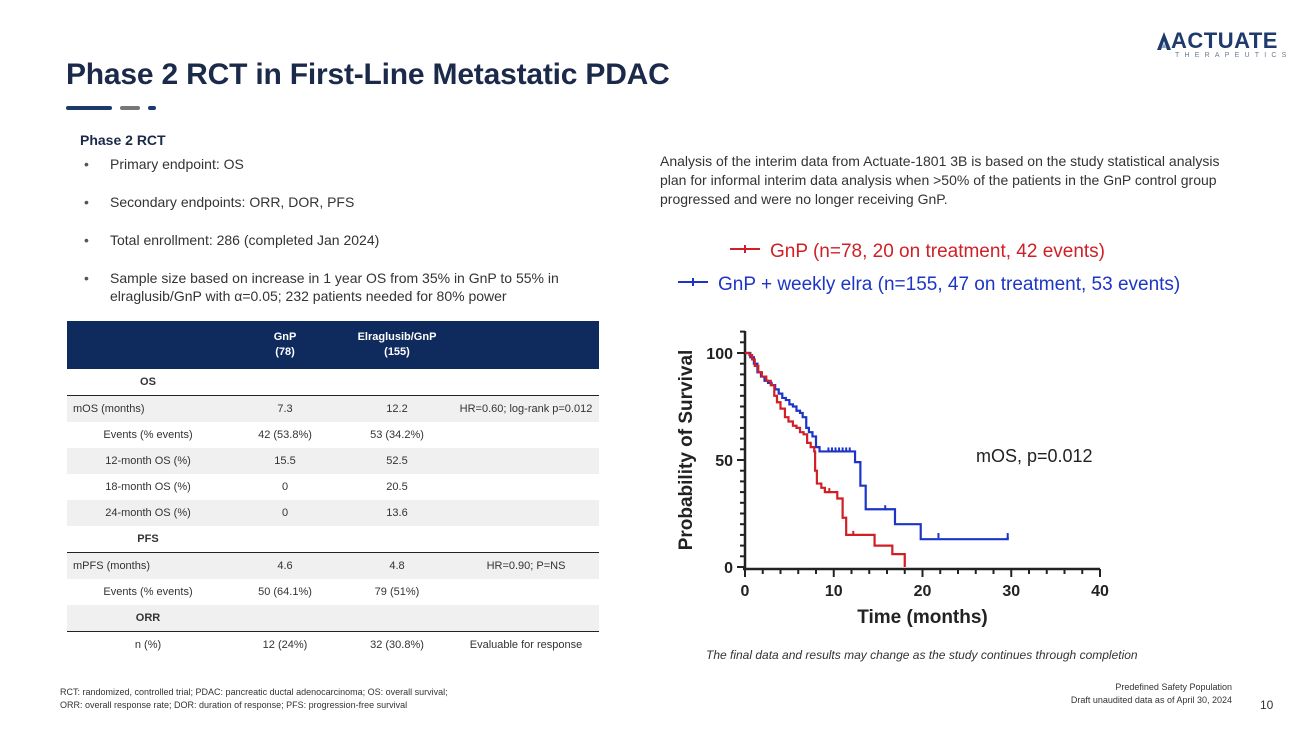 Image resolution: width=1300 pixels, height=731 pixels. What do you see at coordinates (148, 539) in the screenshot?
I see `table-cell: PFS` at bounding box center [148, 539].